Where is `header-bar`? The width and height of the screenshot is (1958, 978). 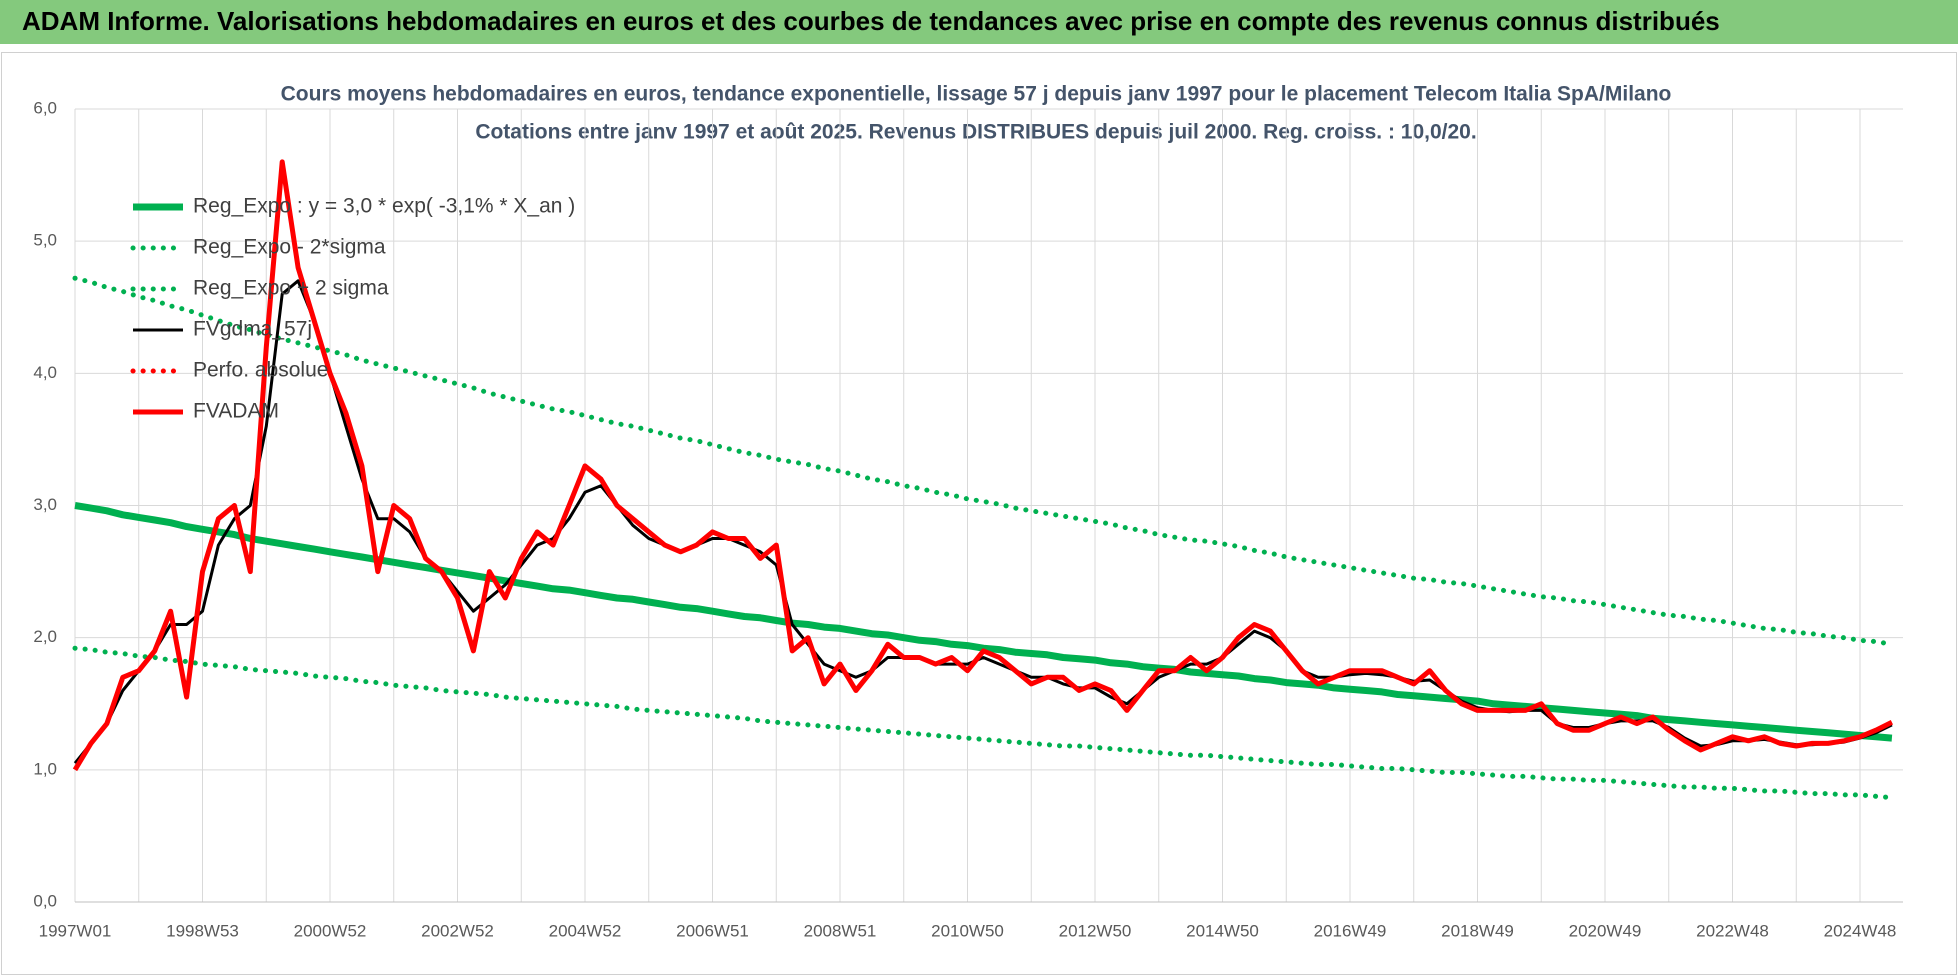
header-bar is located at coordinates (979, 22).